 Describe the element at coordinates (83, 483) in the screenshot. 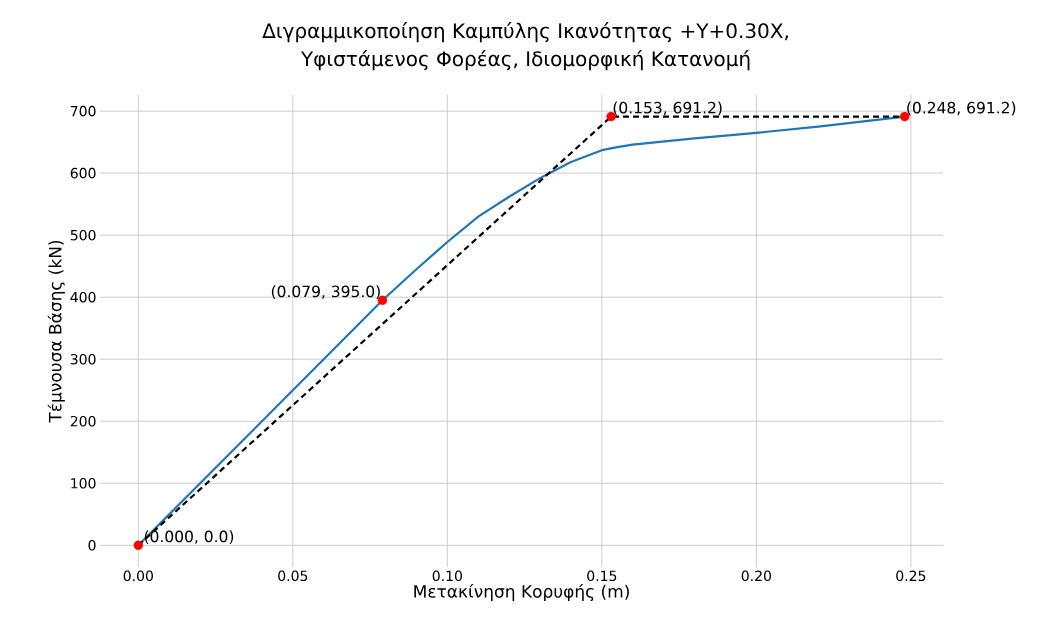

I see `y-tick-label: 100` at that location.